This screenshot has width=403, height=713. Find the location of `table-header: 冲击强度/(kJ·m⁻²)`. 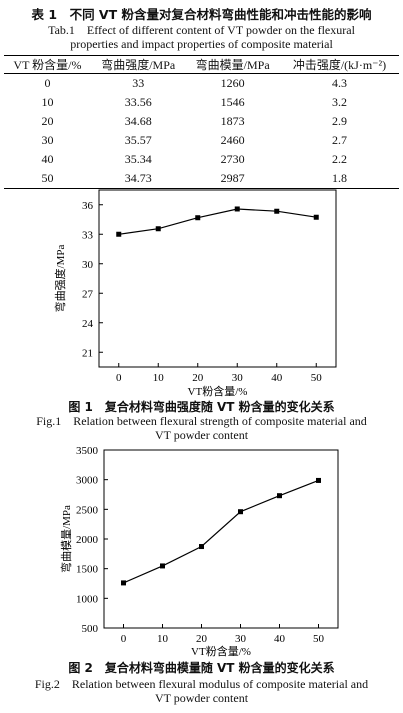

table-header: 冲击强度/(kJ·m⁻²) is located at coordinates (339, 64).